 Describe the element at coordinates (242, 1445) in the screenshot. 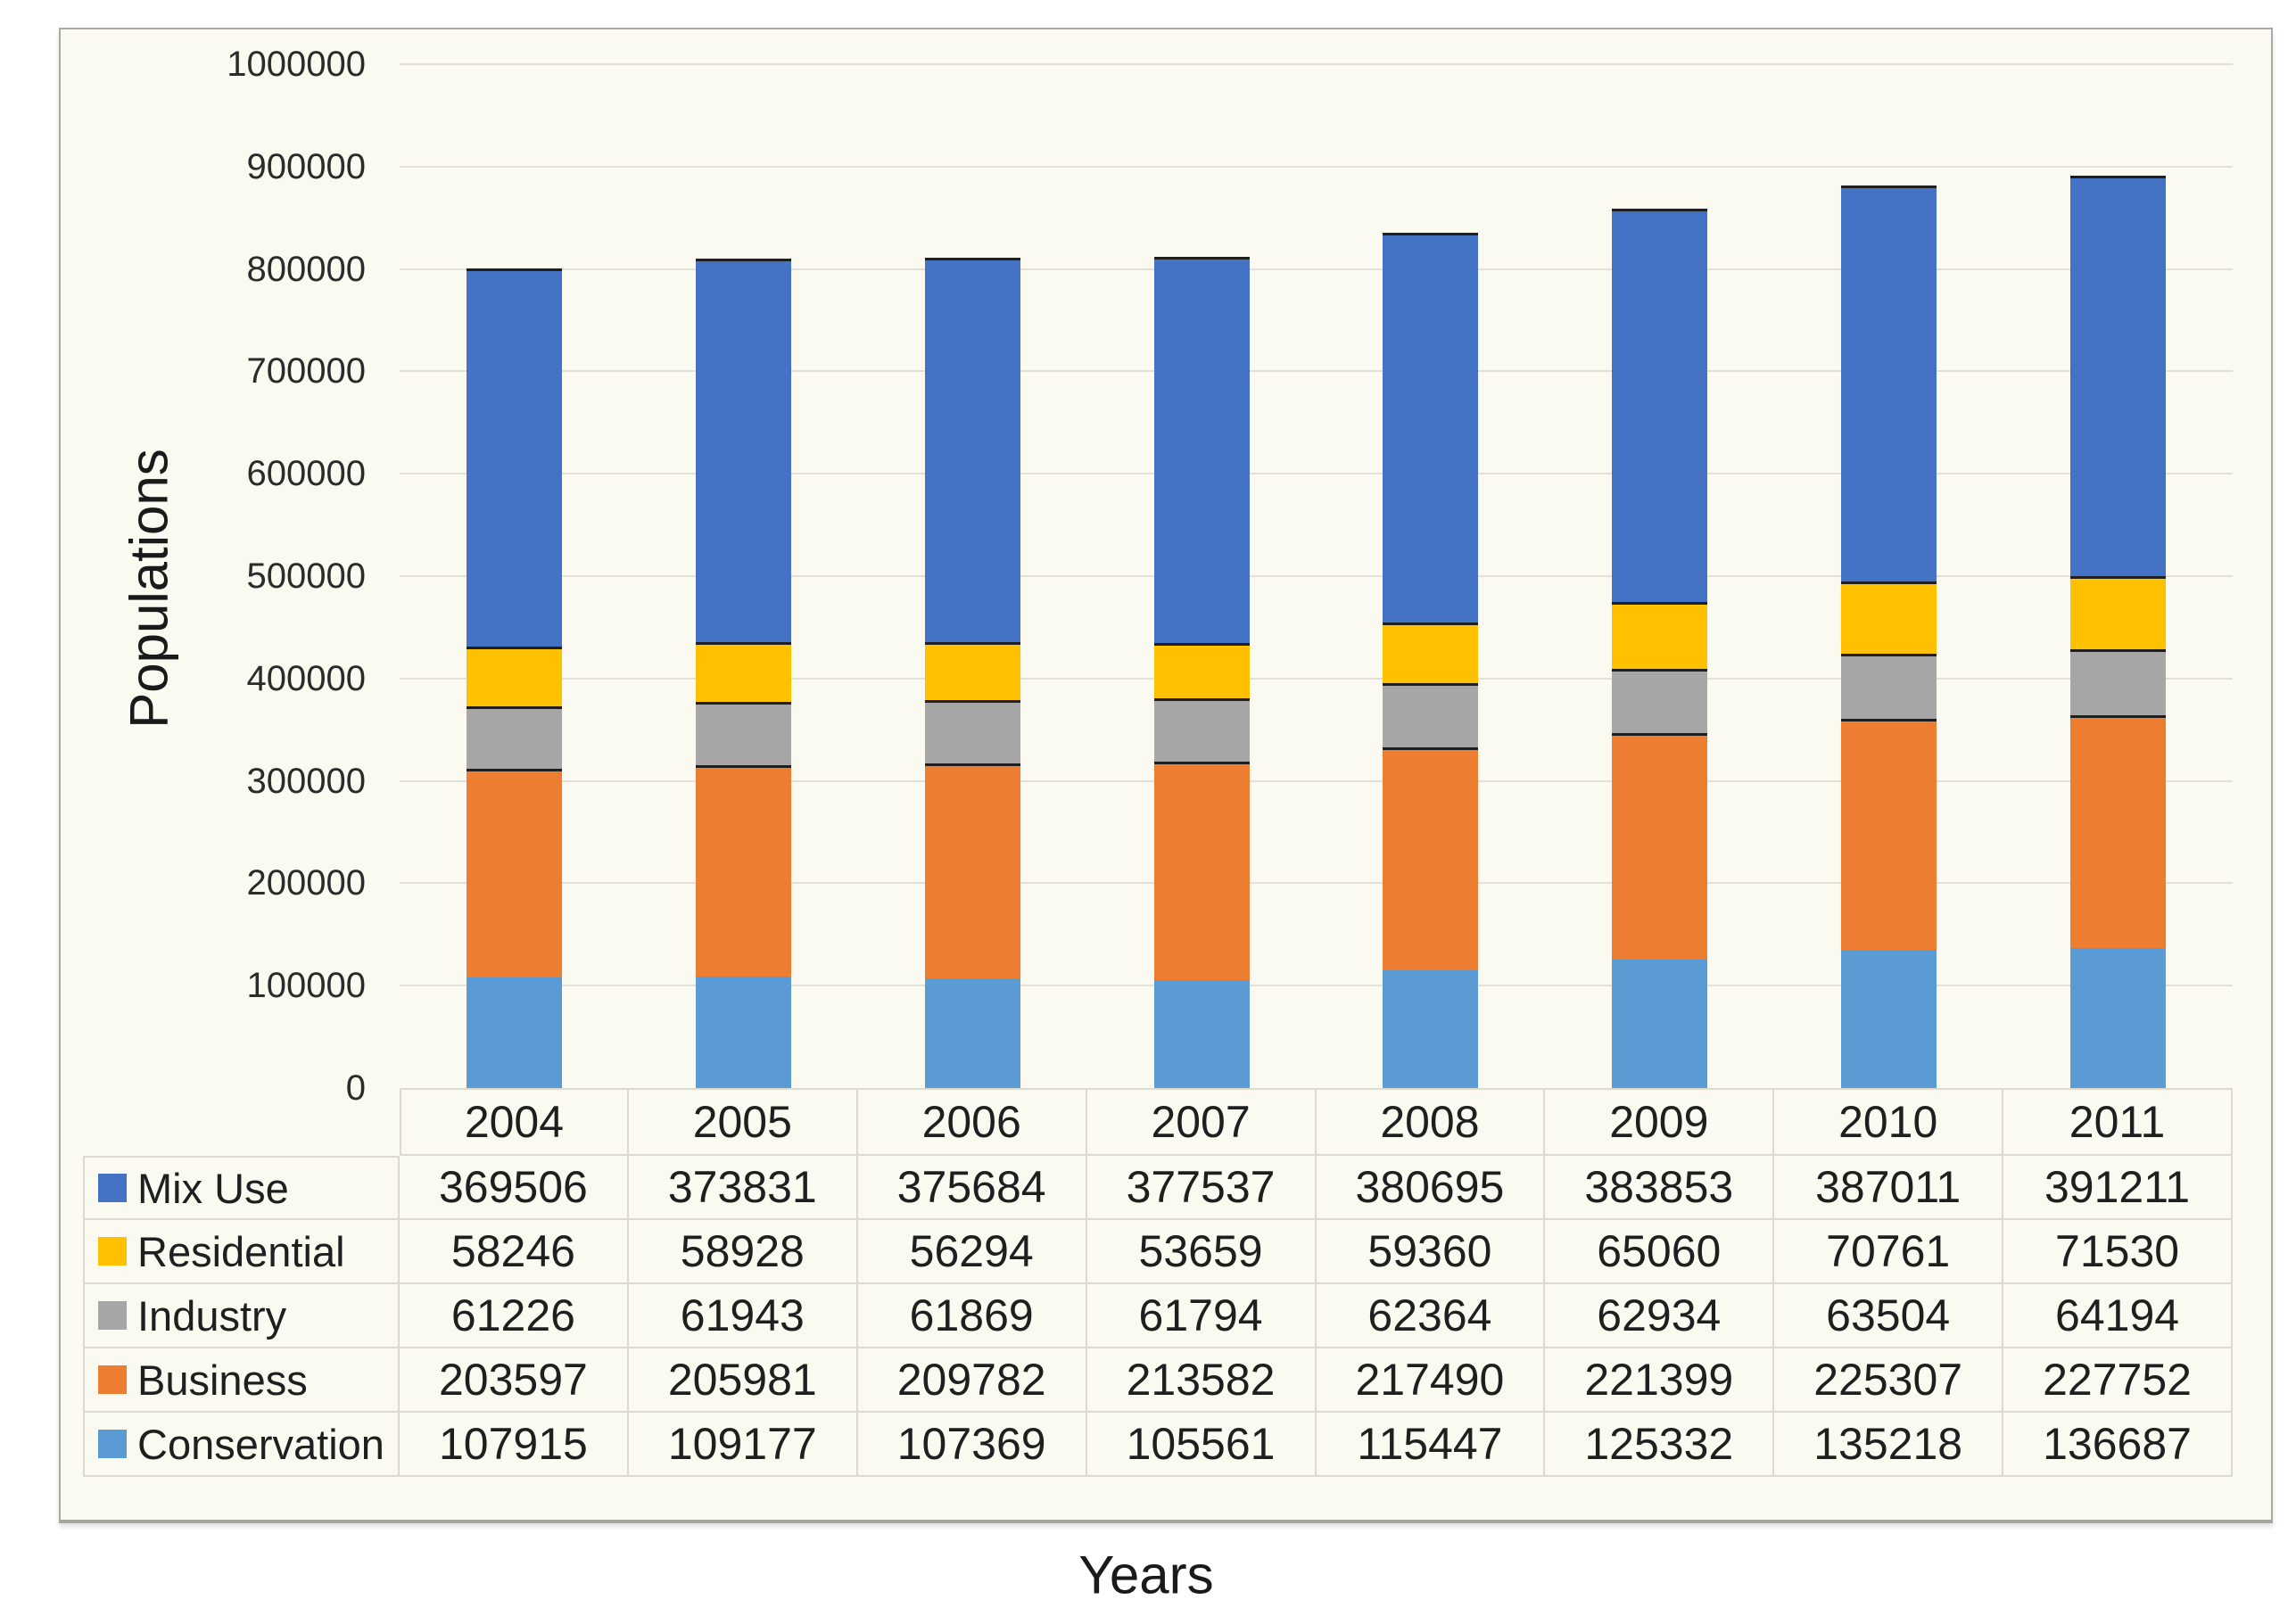

I see `legend-item: Conservation` at that location.